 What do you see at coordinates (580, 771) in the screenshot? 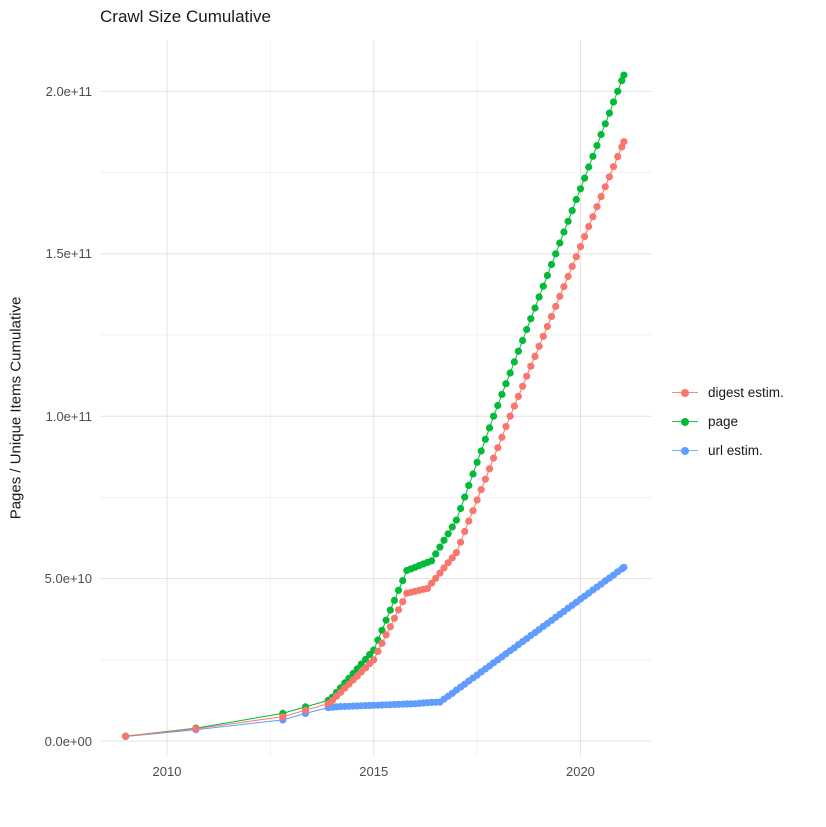
I see `x-tick-label: 2020` at bounding box center [580, 771].